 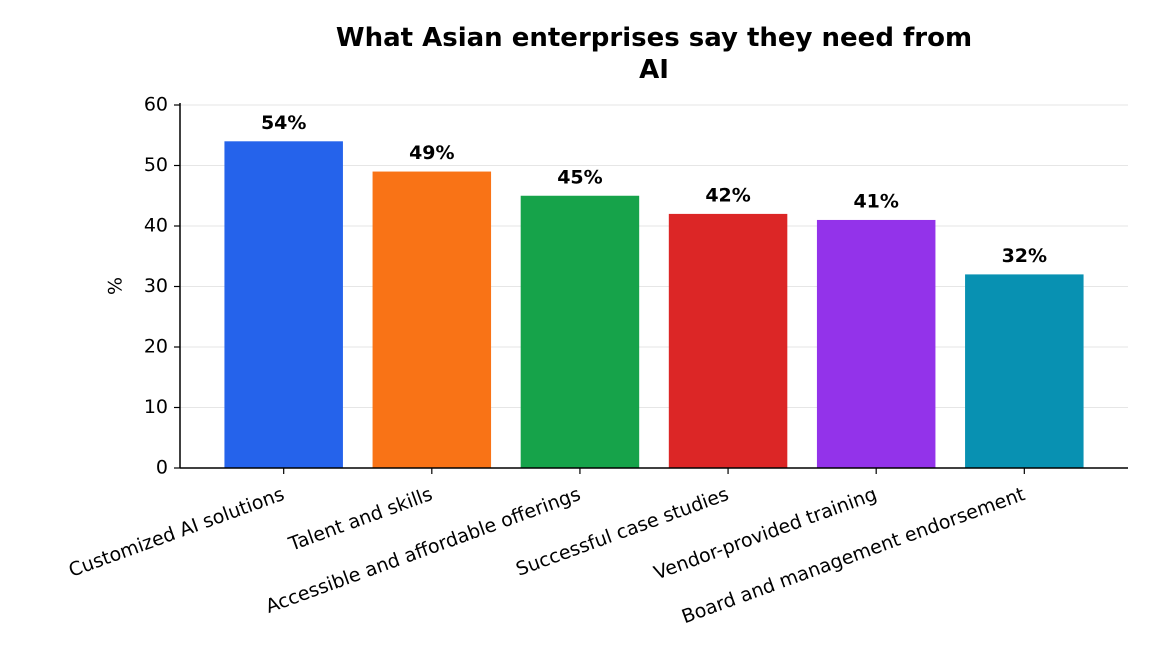 What do you see at coordinates (162, 468) in the screenshot?
I see `y-tick-label: 0` at bounding box center [162, 468].